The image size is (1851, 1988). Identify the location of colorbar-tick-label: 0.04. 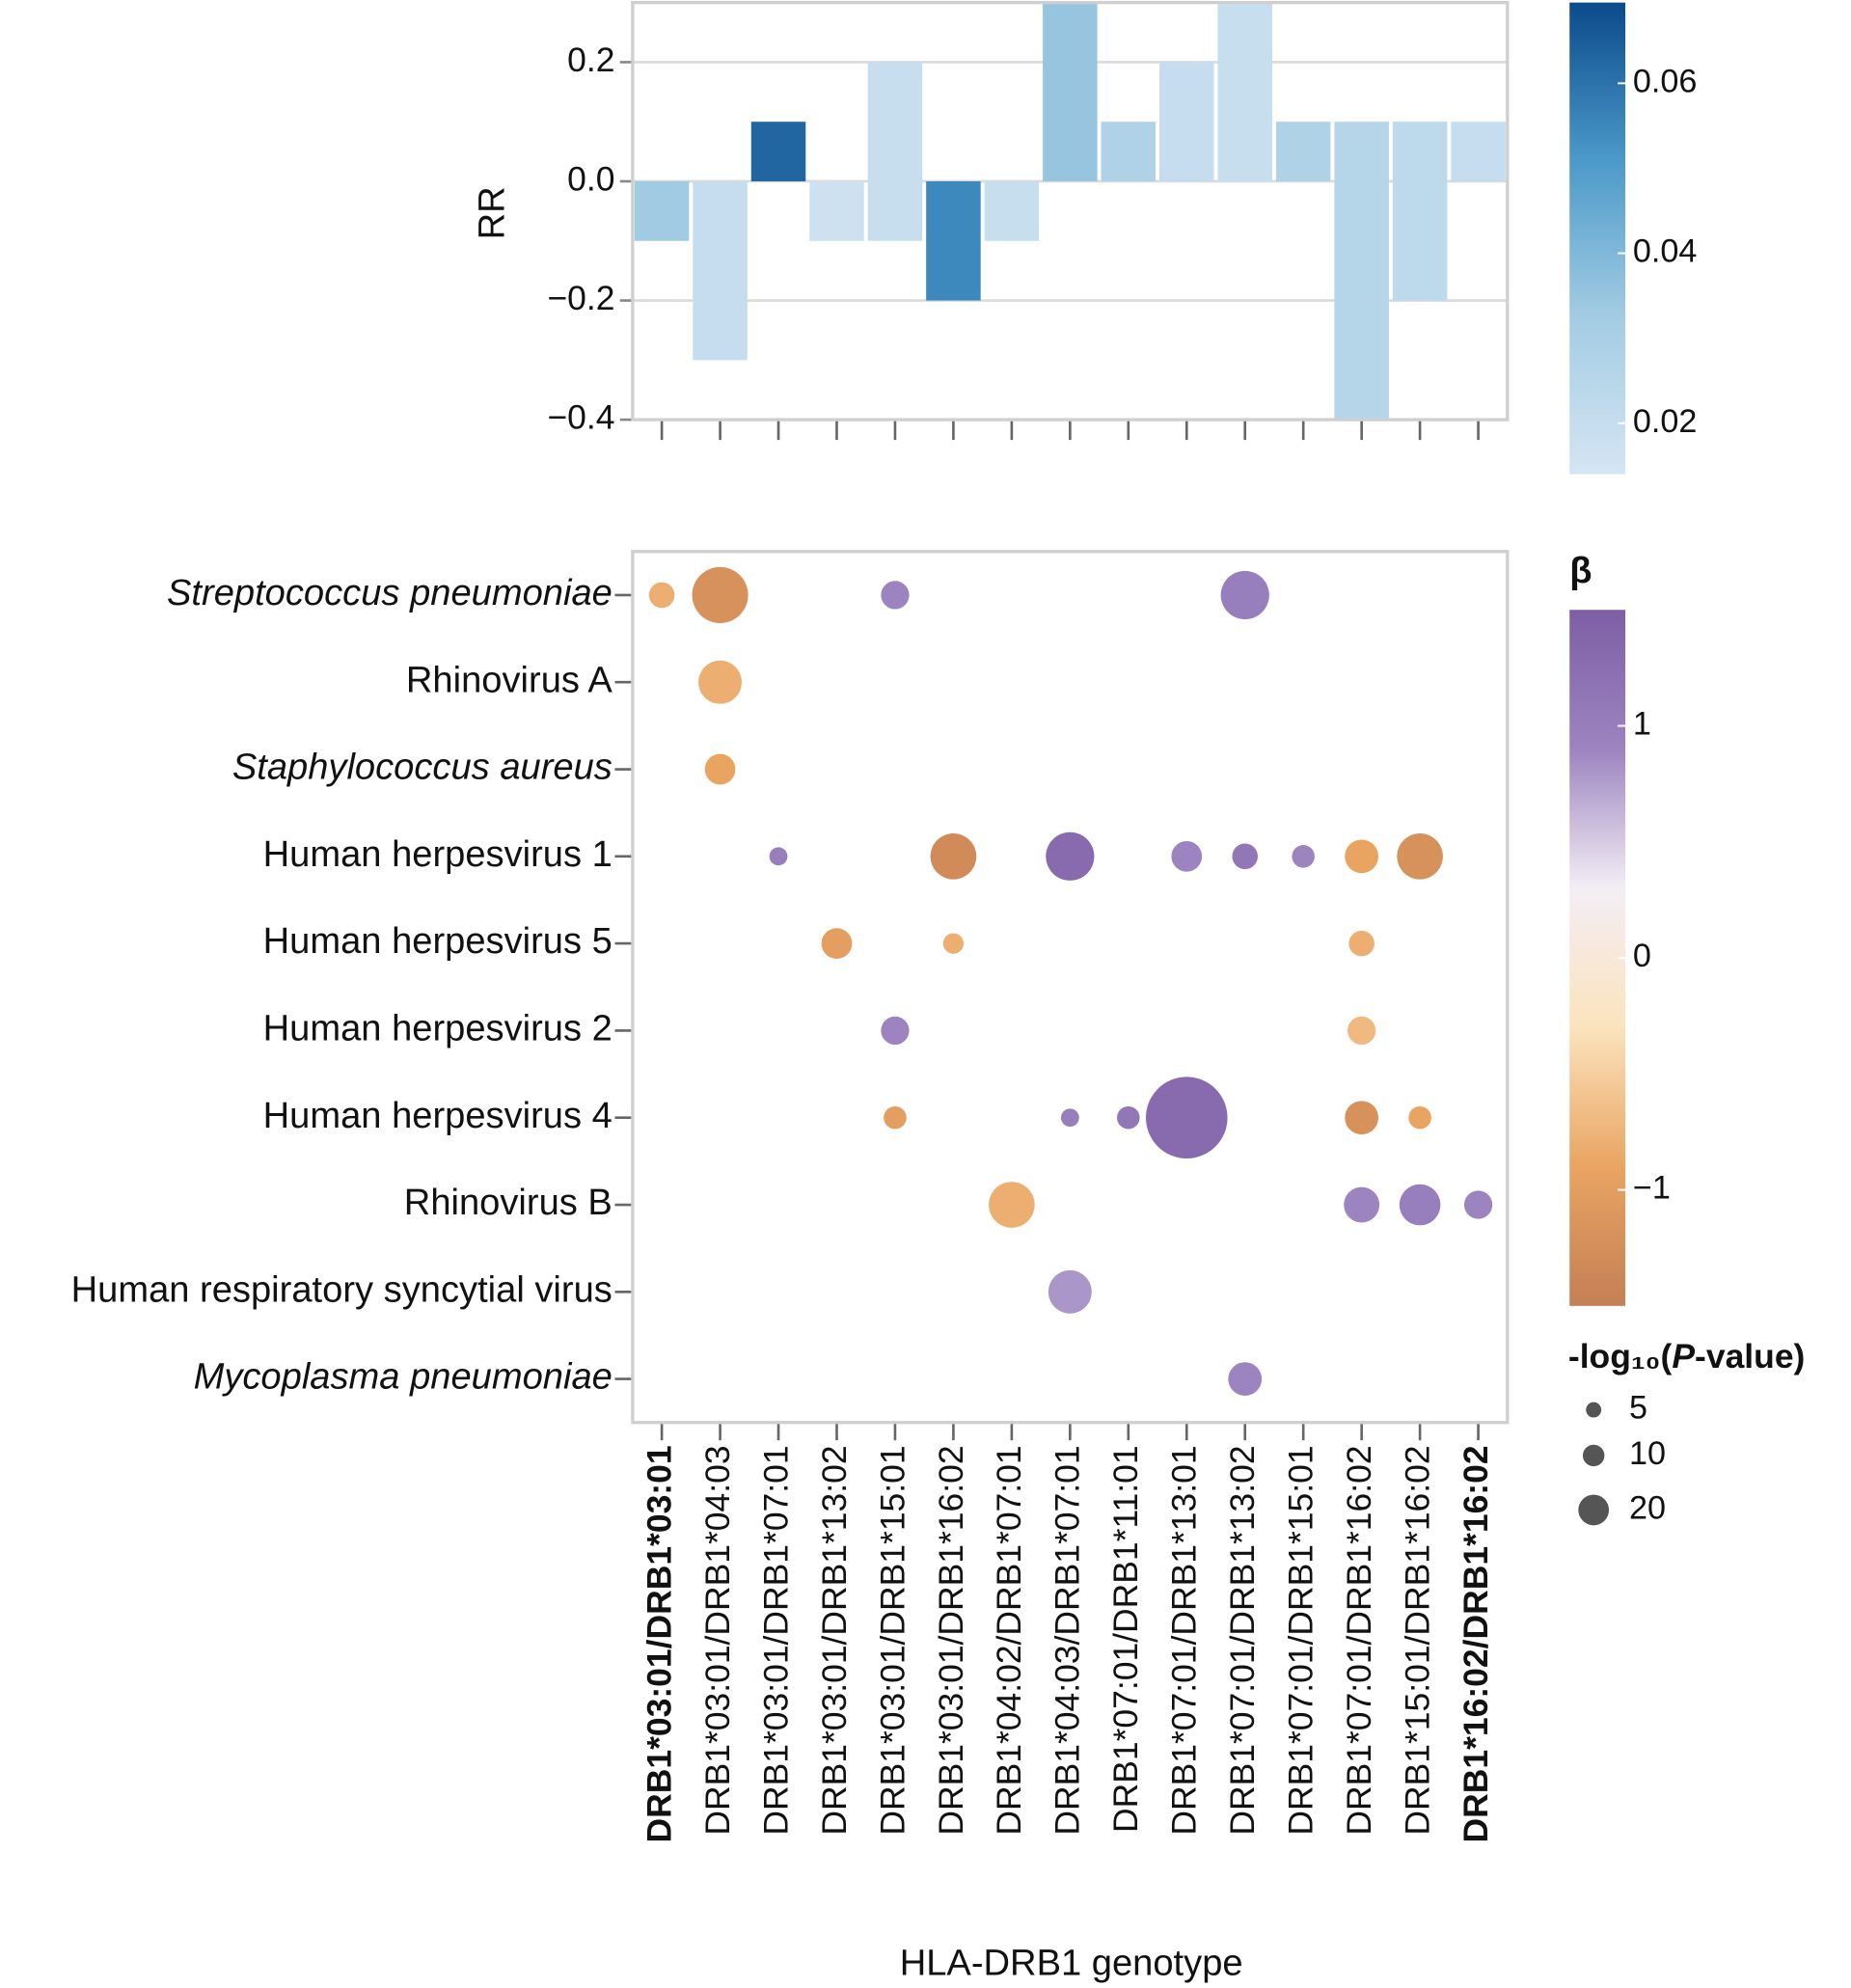
(1665, 251).